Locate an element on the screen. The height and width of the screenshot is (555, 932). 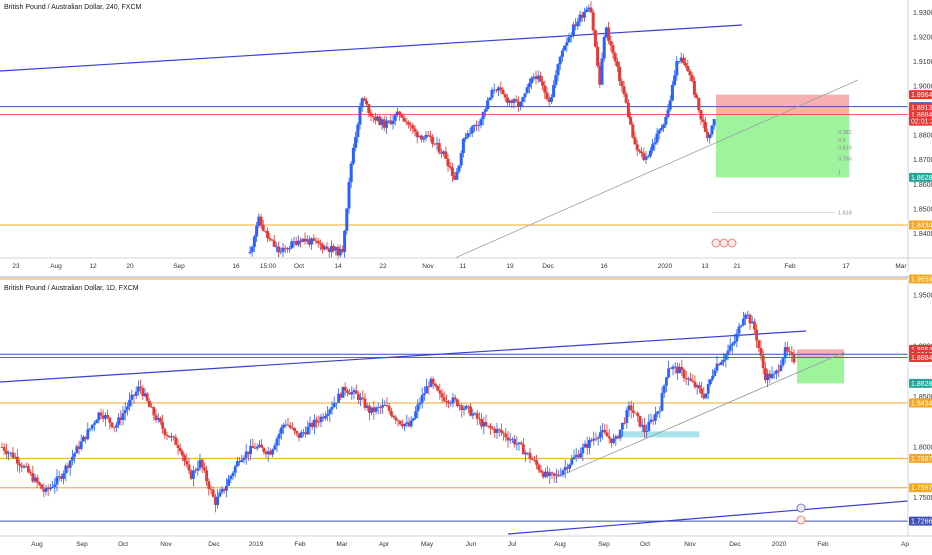
fib-level-label: 0.618 is located at coordinates (845, 149).